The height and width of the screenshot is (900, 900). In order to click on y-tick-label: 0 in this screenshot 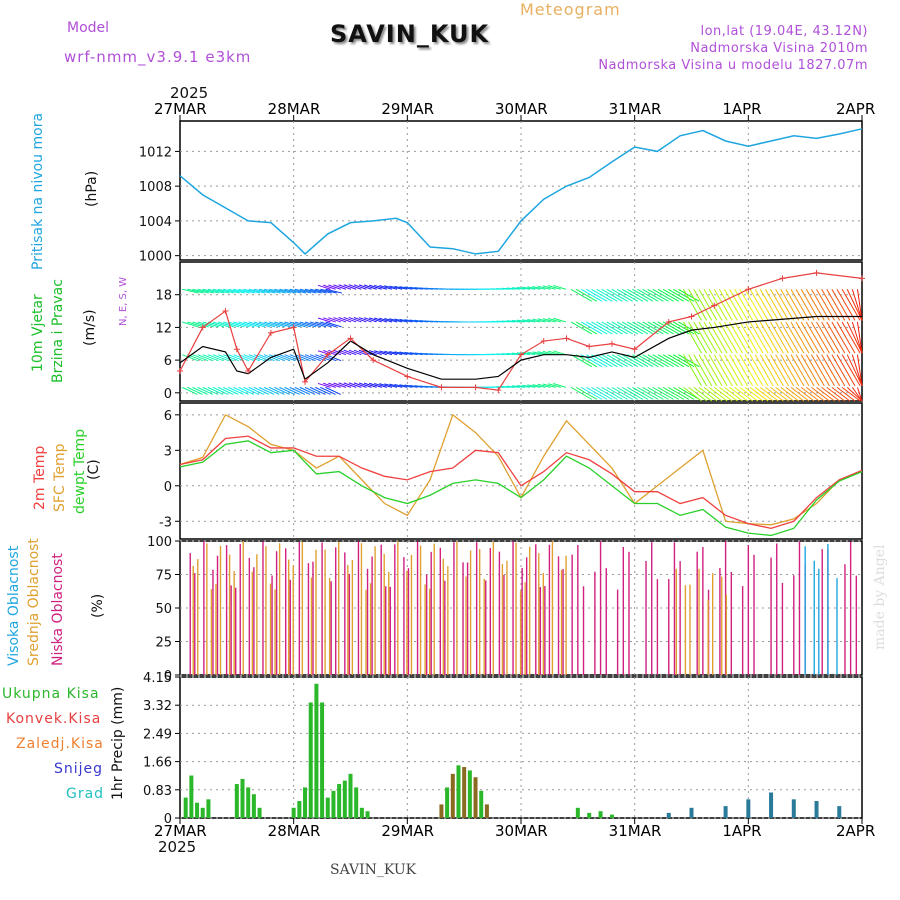, I will do `click(168, 394)`.